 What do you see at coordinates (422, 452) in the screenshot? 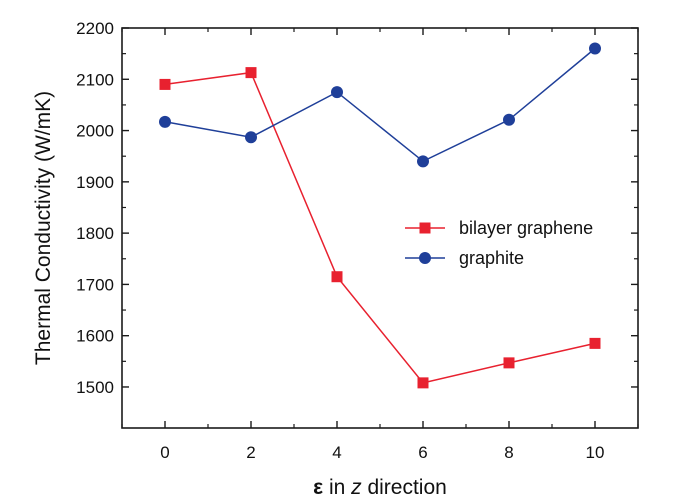
I see `x-tick-label: 6` at bounding box center [422, 452].